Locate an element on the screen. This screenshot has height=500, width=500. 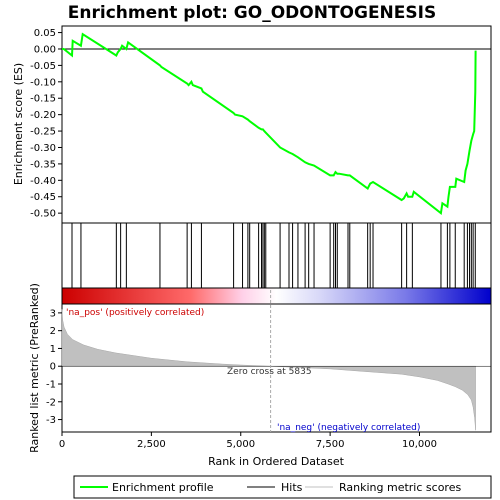
es-tick-label: -0.15 is located at coordinates (43, 99).